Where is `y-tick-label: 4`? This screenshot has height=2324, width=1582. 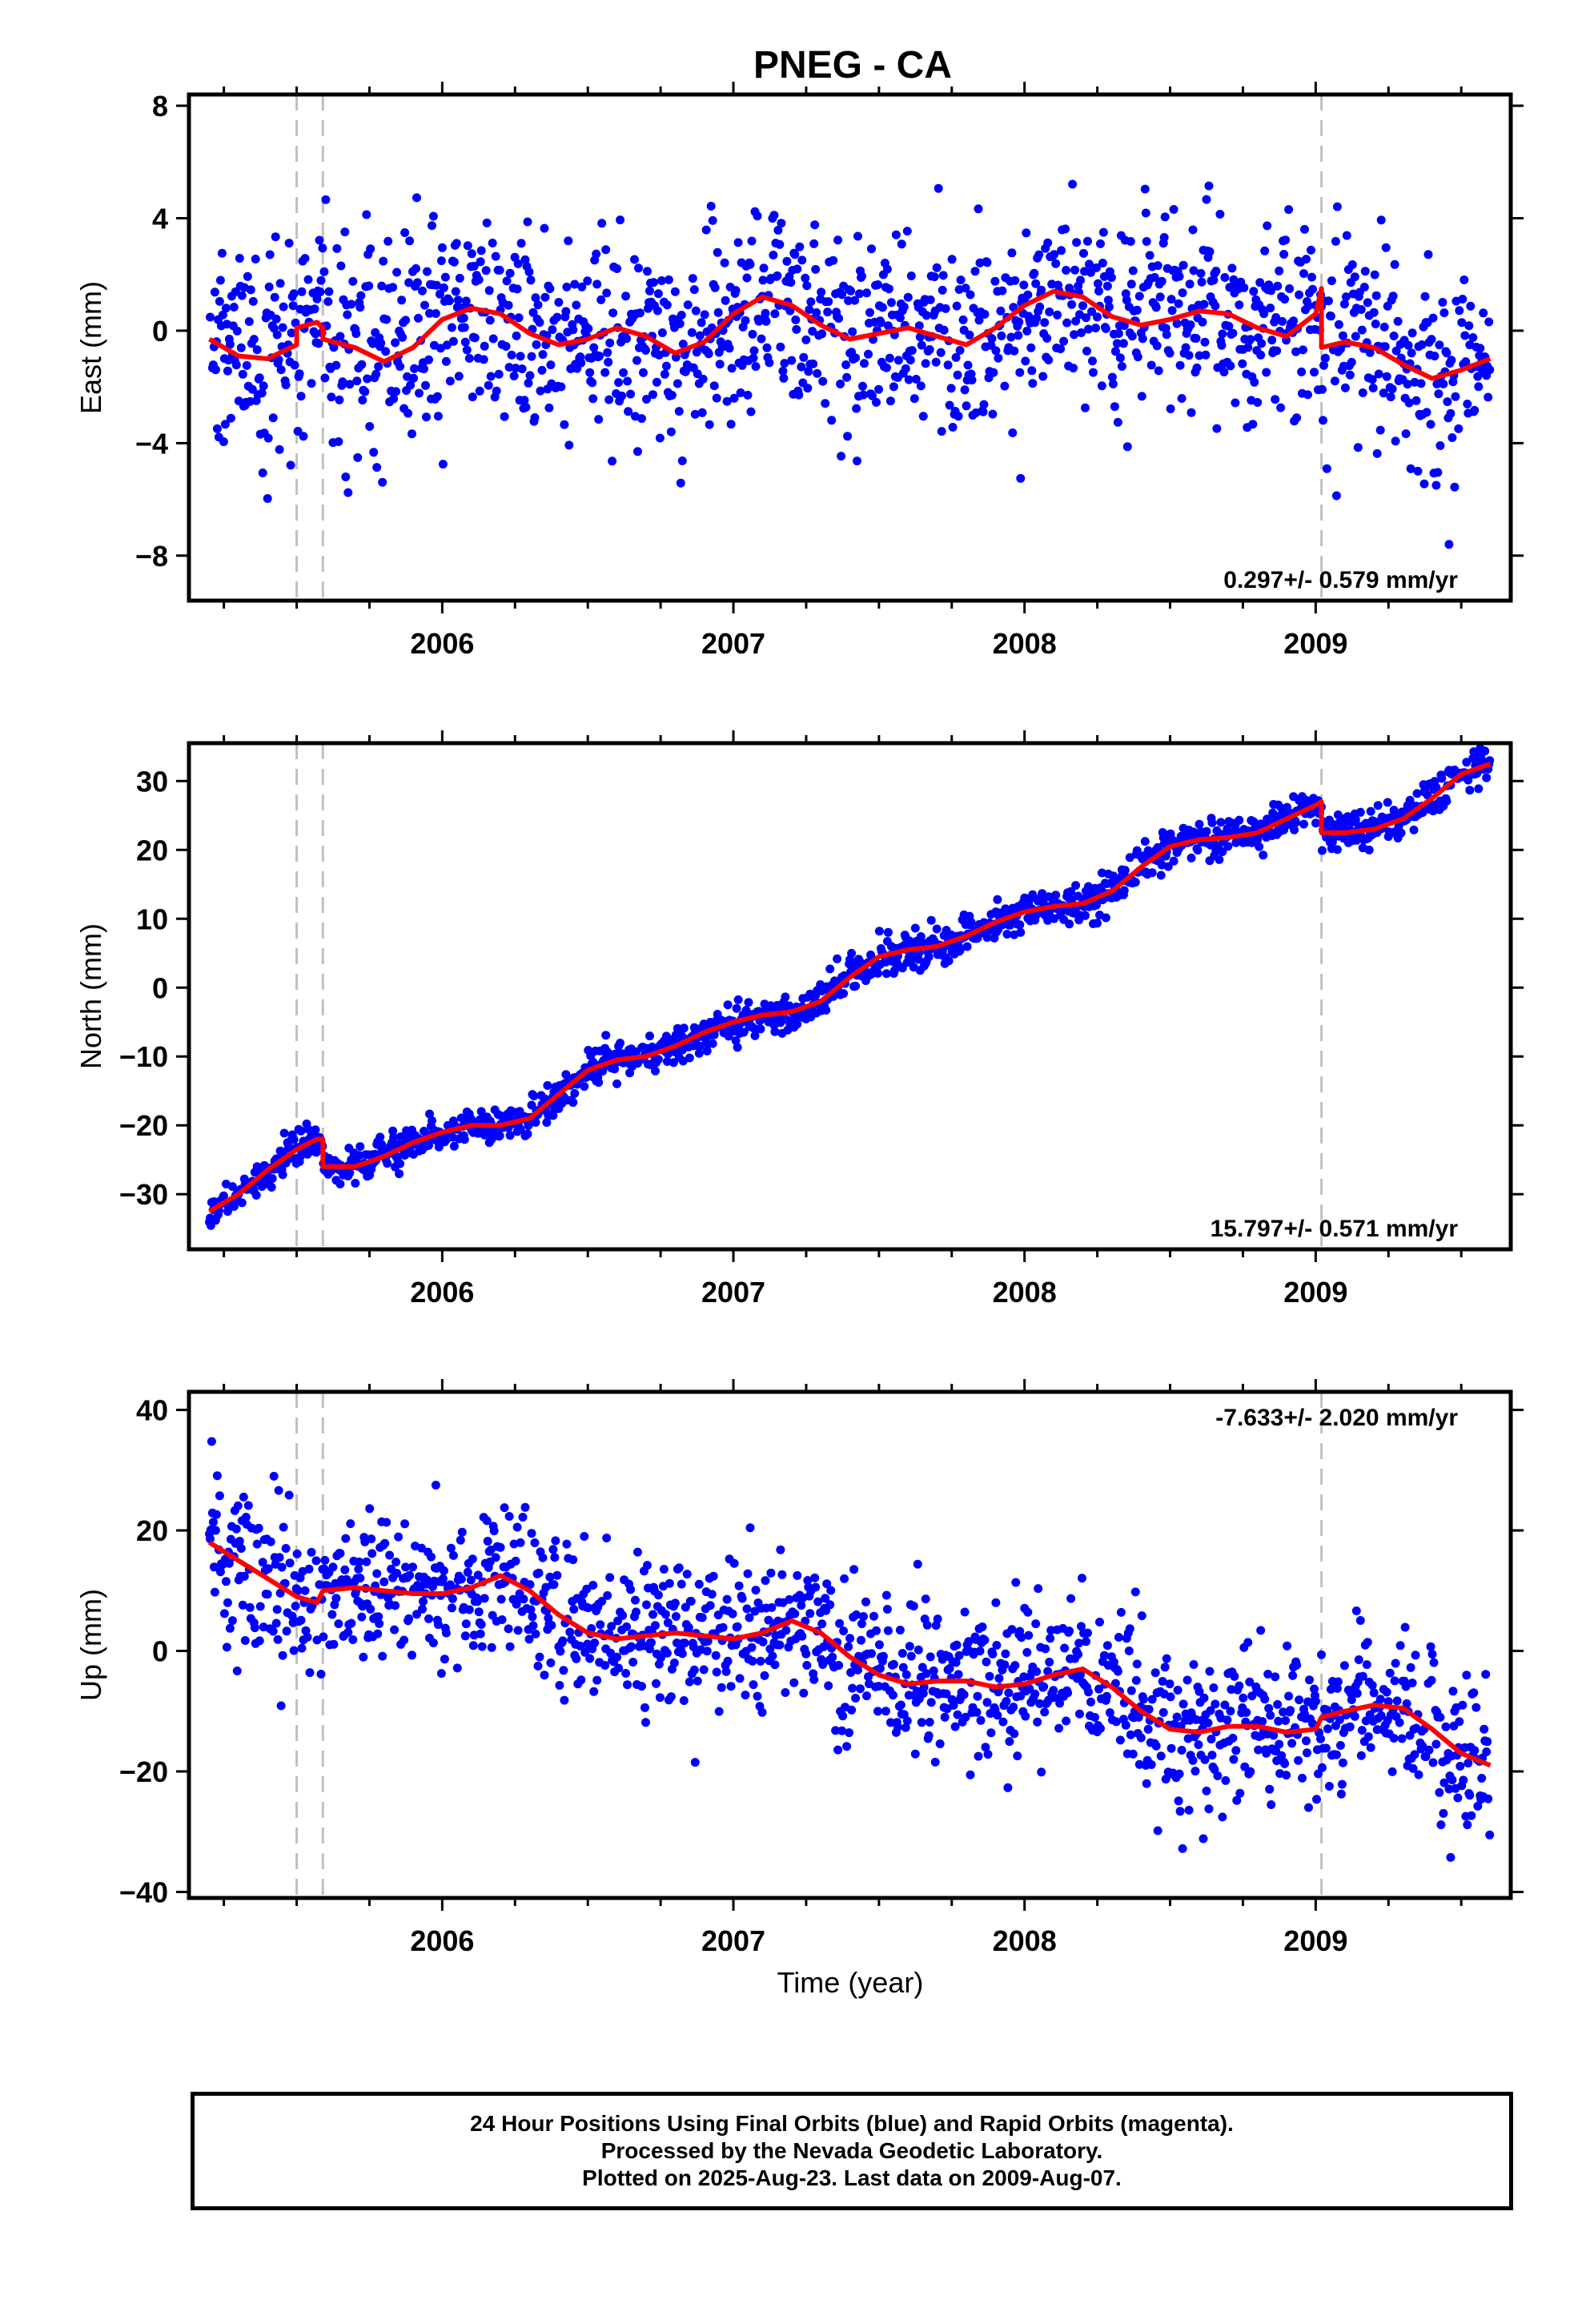
y-tick-label: 4 is located at coordinates (160, 218).